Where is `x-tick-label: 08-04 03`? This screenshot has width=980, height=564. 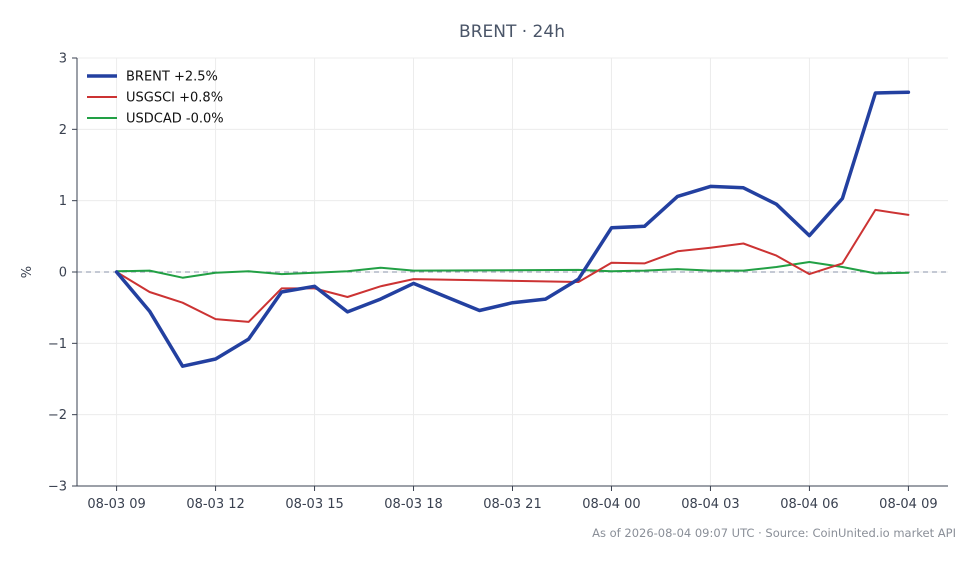 x-tick-label: 08-04 03 is located at coordinates (710, 504).